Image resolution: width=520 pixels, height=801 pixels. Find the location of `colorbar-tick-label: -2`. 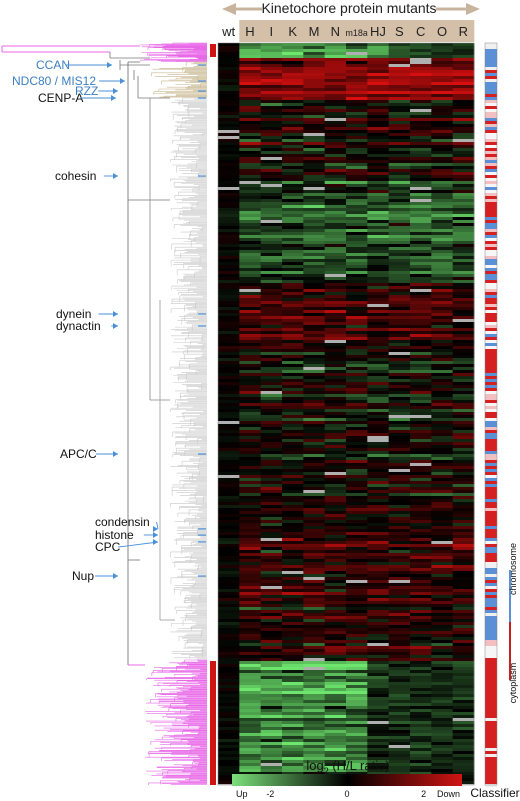

colorbar-tick-label: -2 is located at coordinates (270, 794).